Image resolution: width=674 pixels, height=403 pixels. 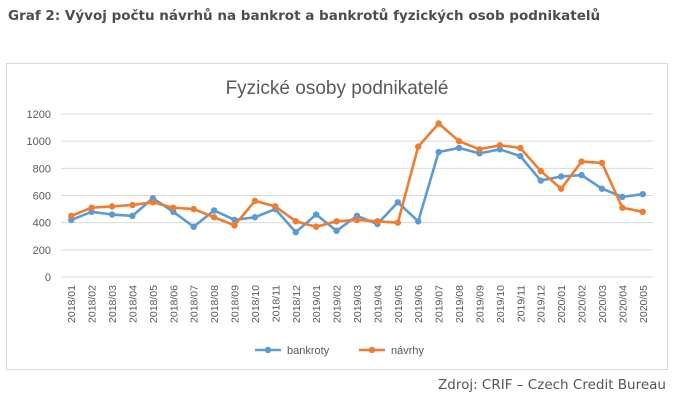 I want to click on x-tick-label: 2019/05, so click(x=399, y=304).